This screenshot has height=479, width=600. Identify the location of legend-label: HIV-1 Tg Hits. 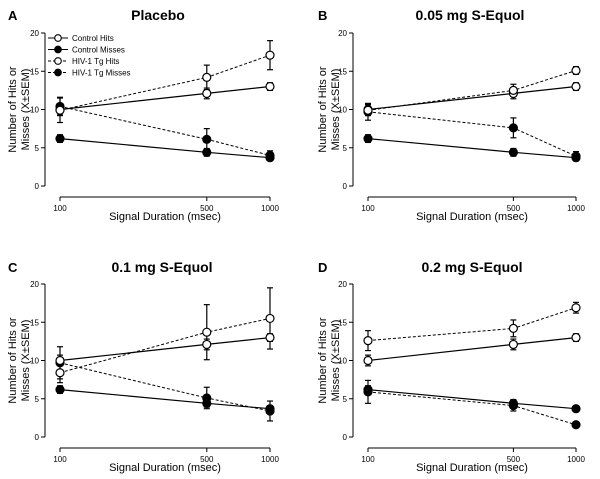
(95, 61).